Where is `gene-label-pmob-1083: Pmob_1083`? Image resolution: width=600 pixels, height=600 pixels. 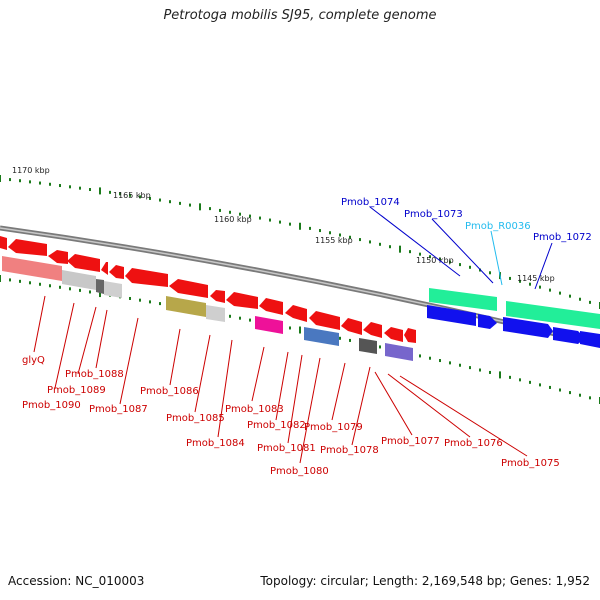
gene-label-pmob-1083: Pmob_1083 is located at coordinates (254, 409).